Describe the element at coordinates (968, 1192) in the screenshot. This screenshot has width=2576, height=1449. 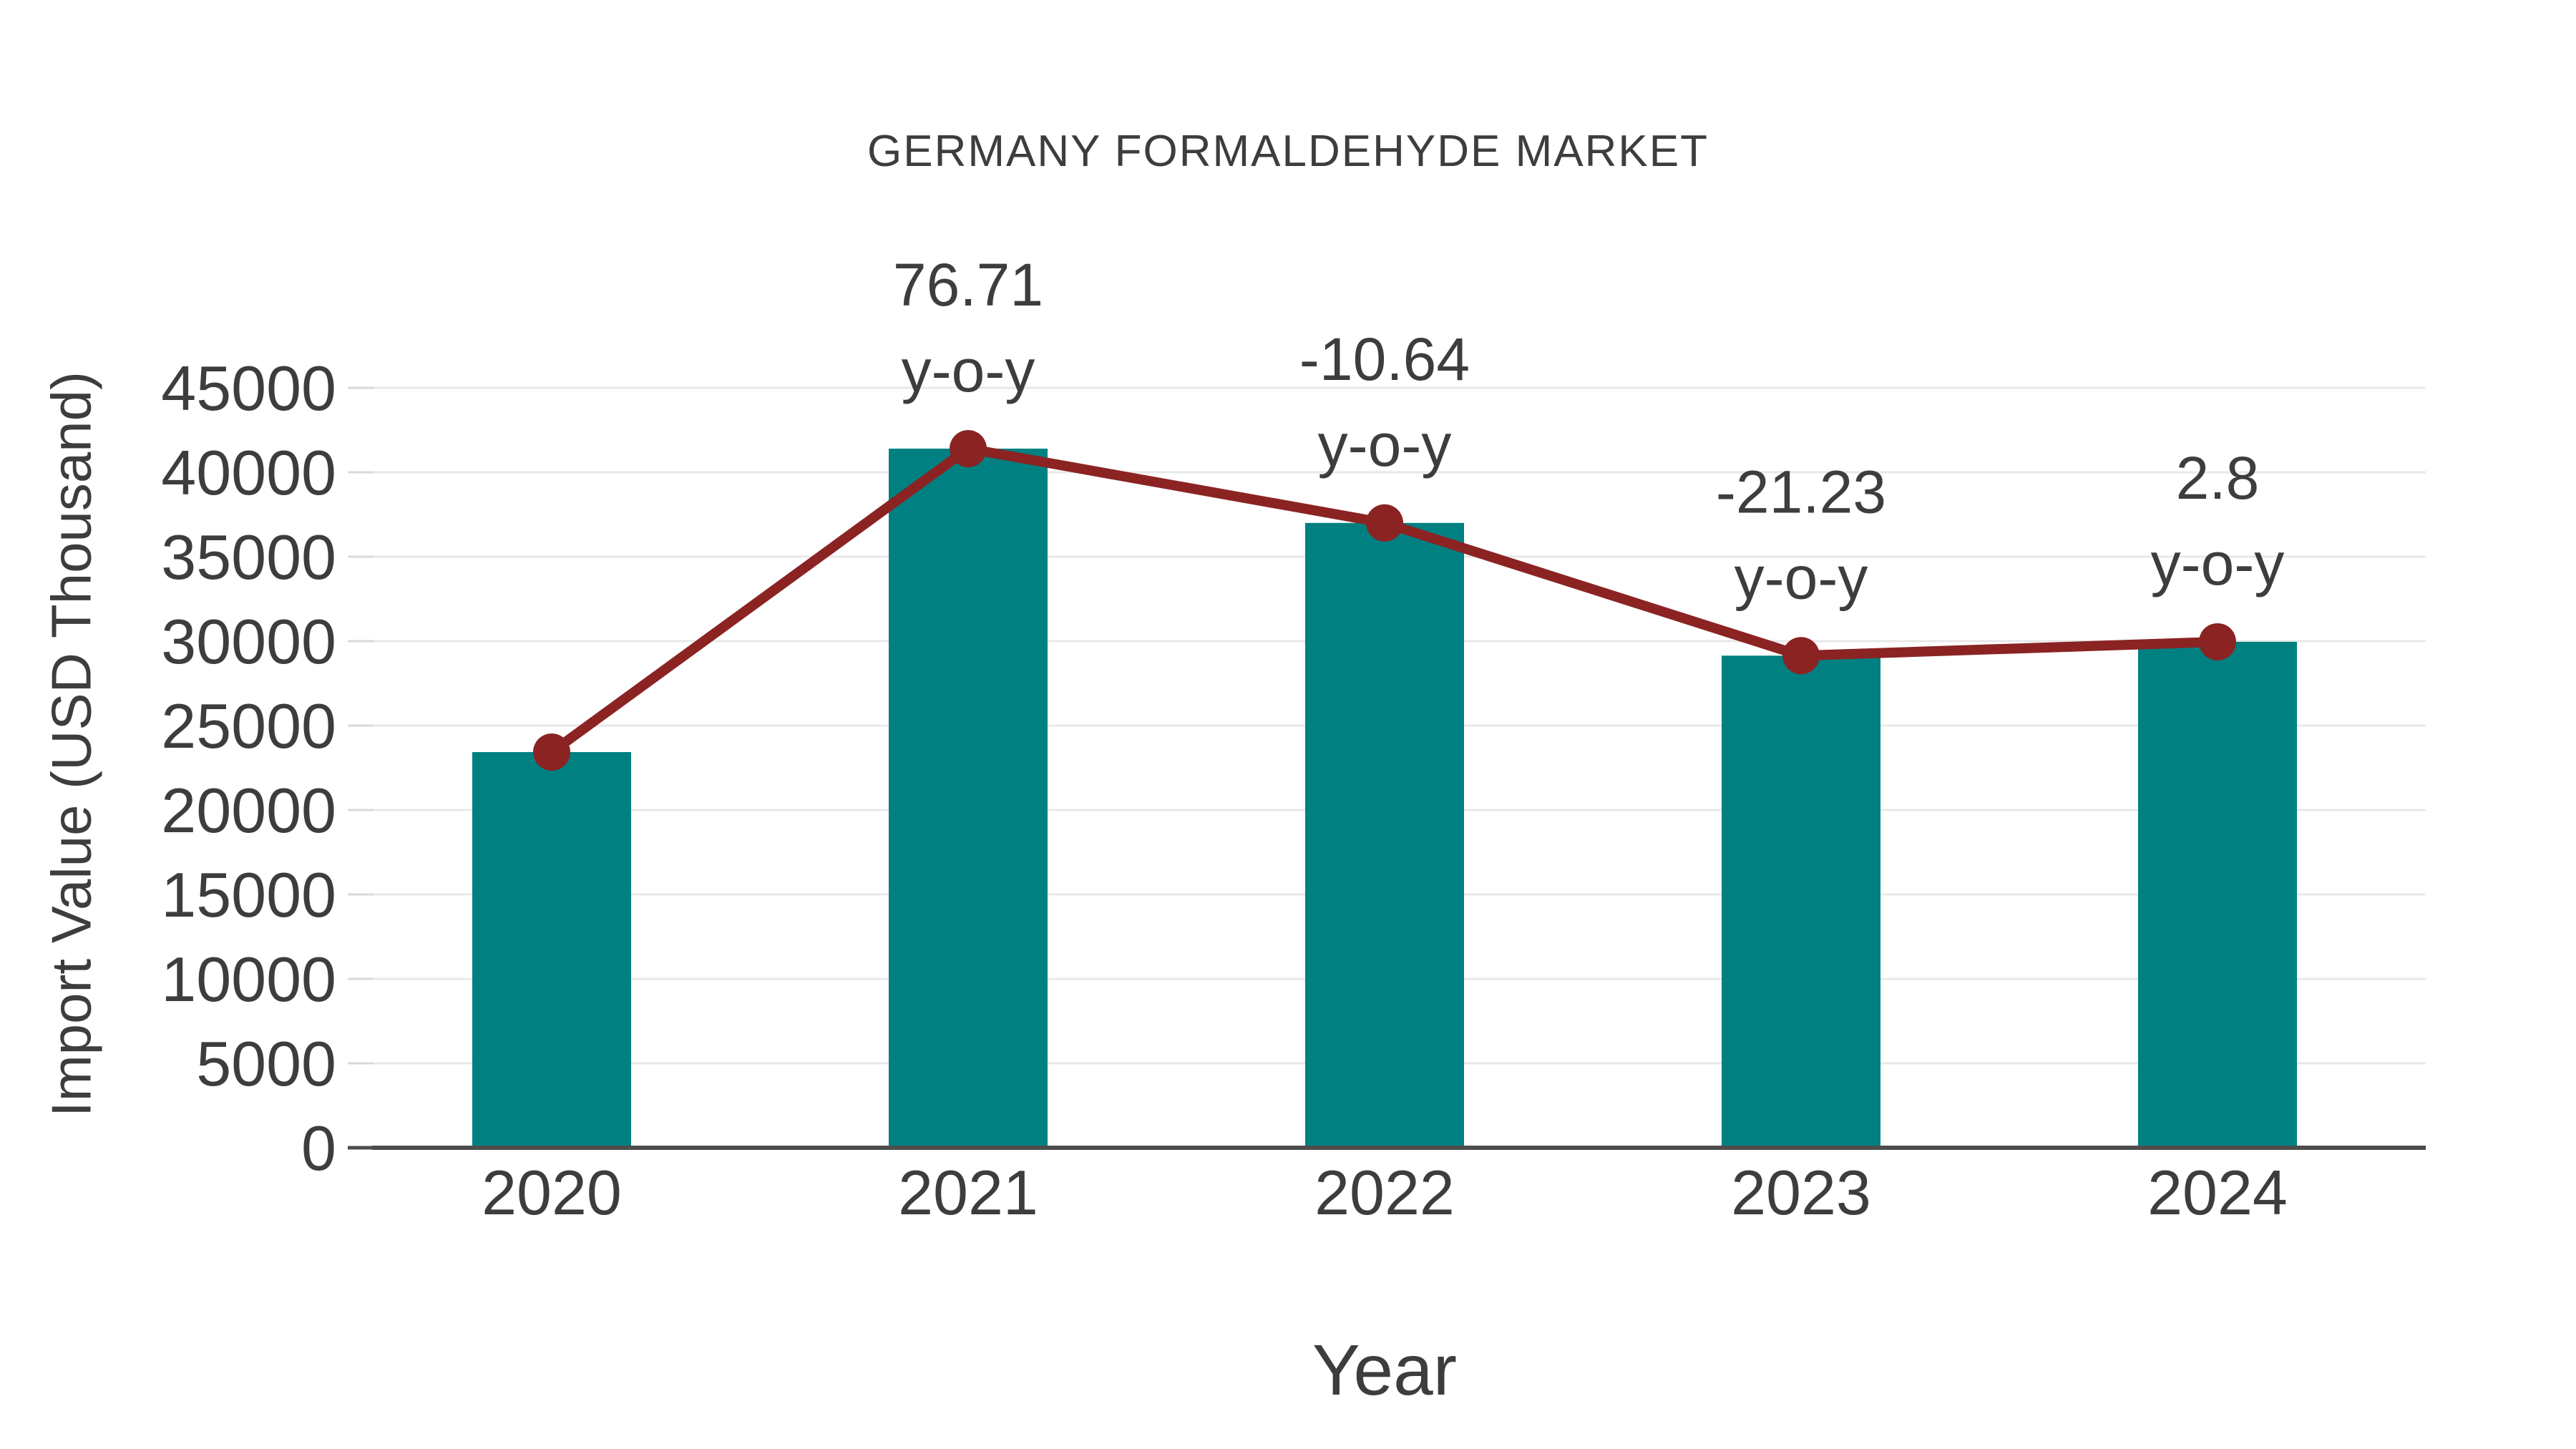
I see `x-tick-label-2021: 2021` at that location.